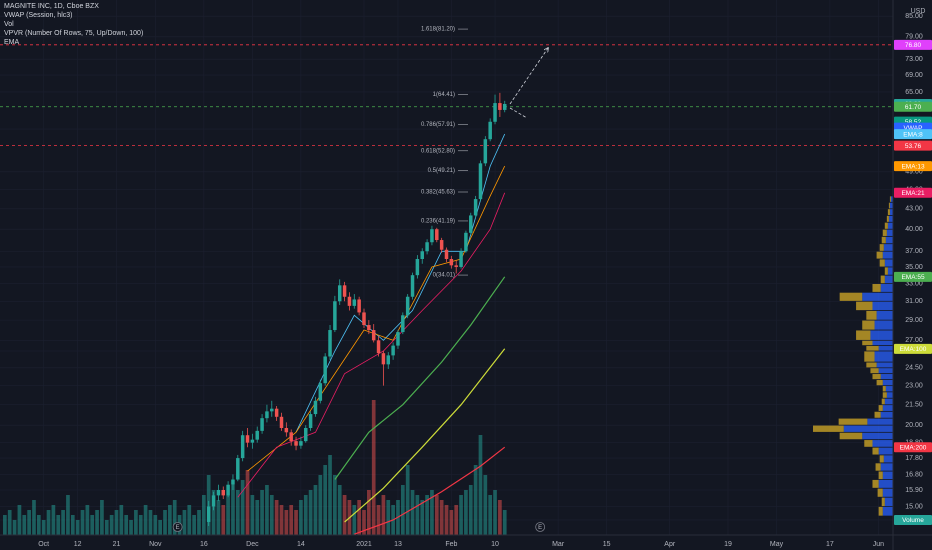 The image size is (932, 550). What do you see at coordinates (914, 92) in the screenshot?
I see `y-tick-label: 65.00` at bounding box center [914, 92].